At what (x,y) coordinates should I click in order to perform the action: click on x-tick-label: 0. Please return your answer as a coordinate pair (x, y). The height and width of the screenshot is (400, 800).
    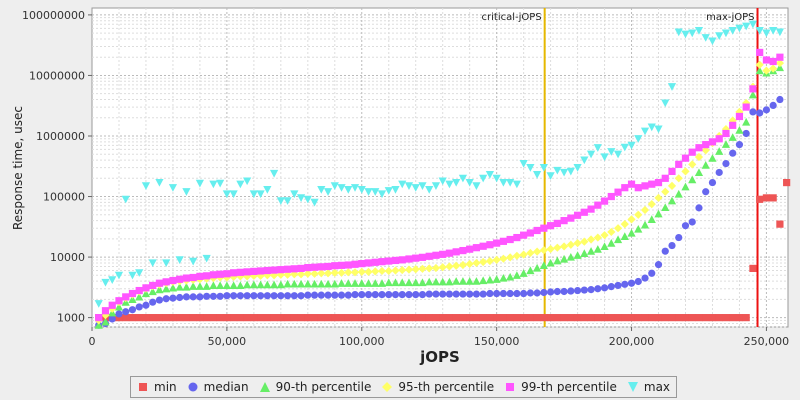
    Looking at the image, I should click on (92, 341).